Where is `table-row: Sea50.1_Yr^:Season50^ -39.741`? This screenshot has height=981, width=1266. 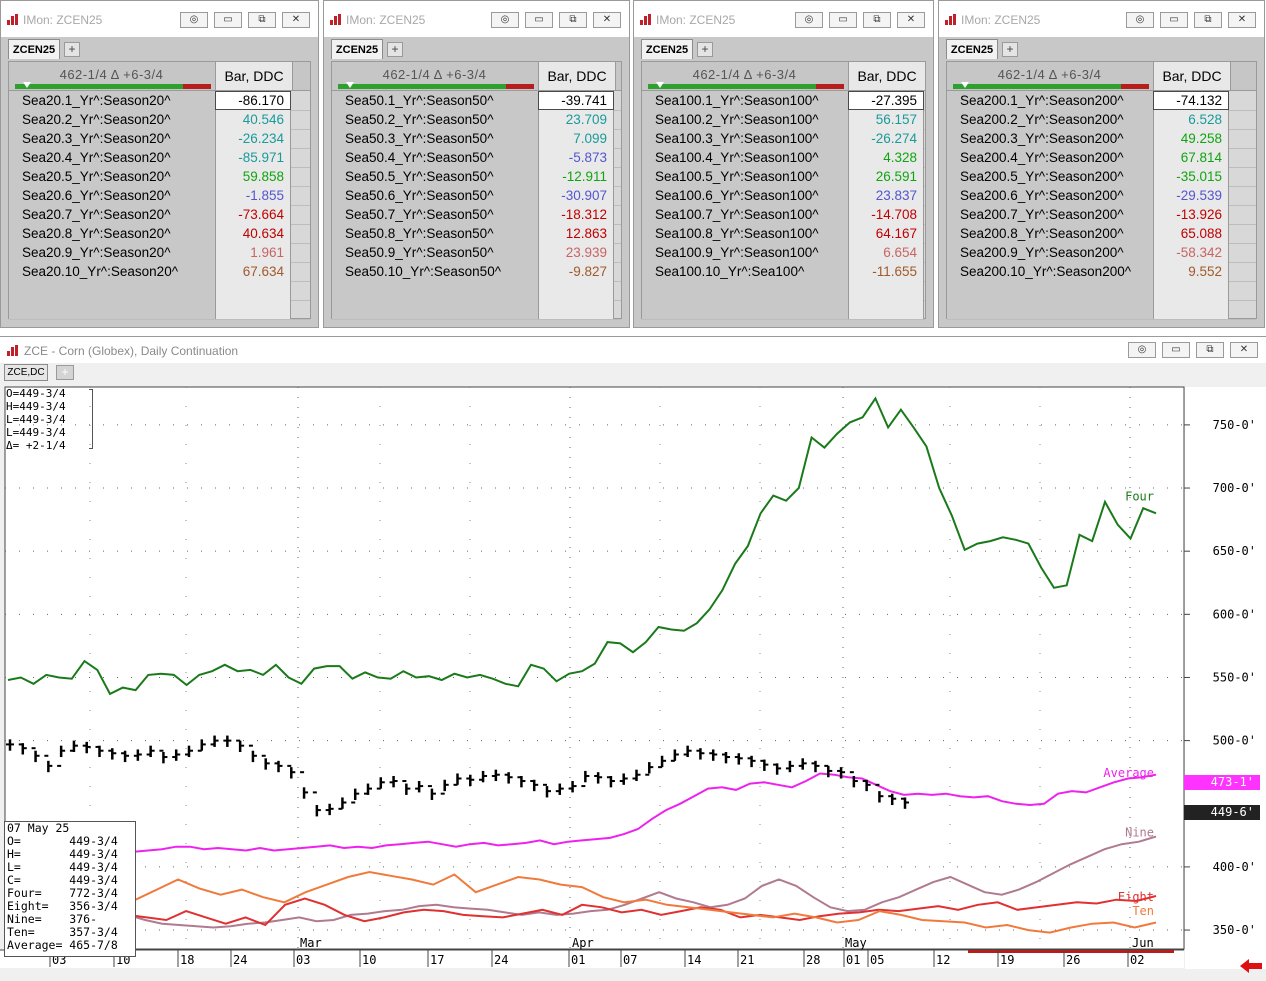
table-row: Sea50.1_Yr^:Season50^ -39.741 is located at coordinates (476, 101).